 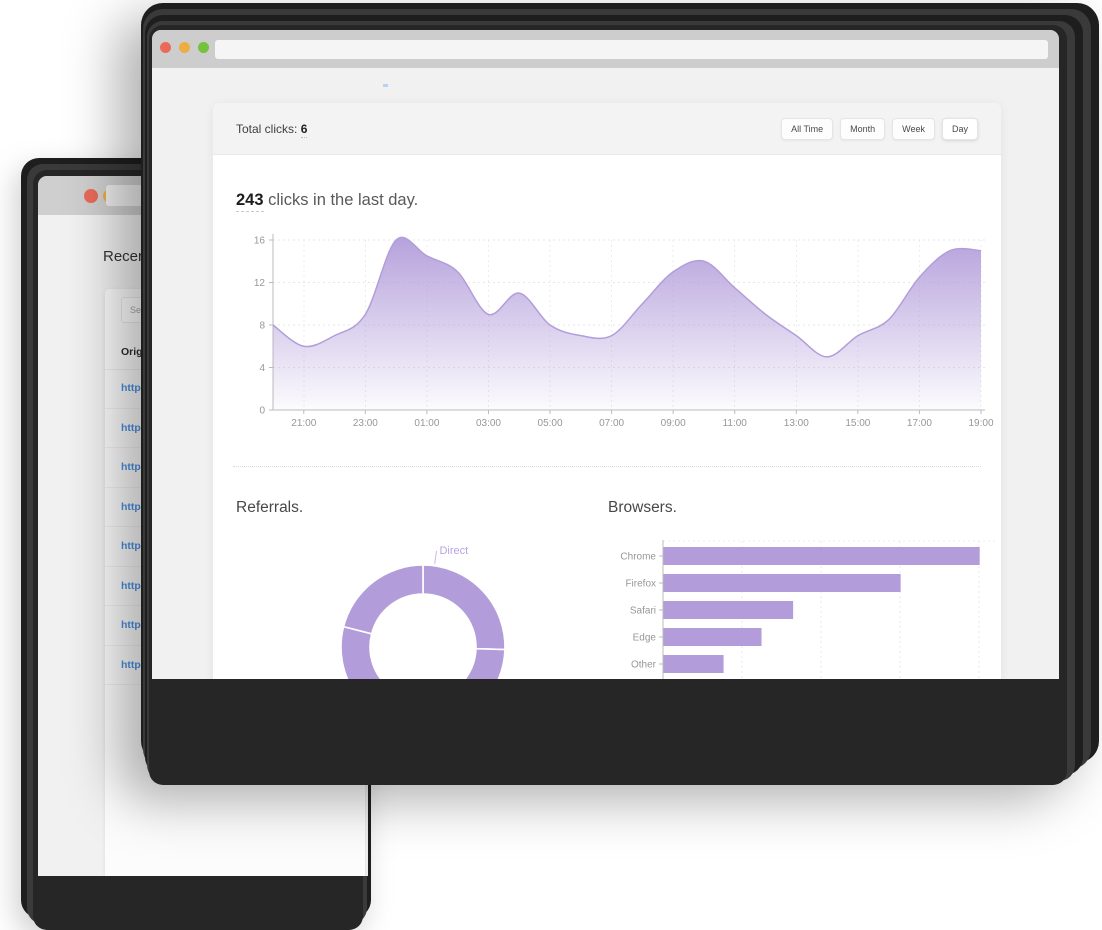 What do you see at coordinates (127, 256) in the screenshot?
I see `back-page-heading: Recent` at bounding box center [127, 256].